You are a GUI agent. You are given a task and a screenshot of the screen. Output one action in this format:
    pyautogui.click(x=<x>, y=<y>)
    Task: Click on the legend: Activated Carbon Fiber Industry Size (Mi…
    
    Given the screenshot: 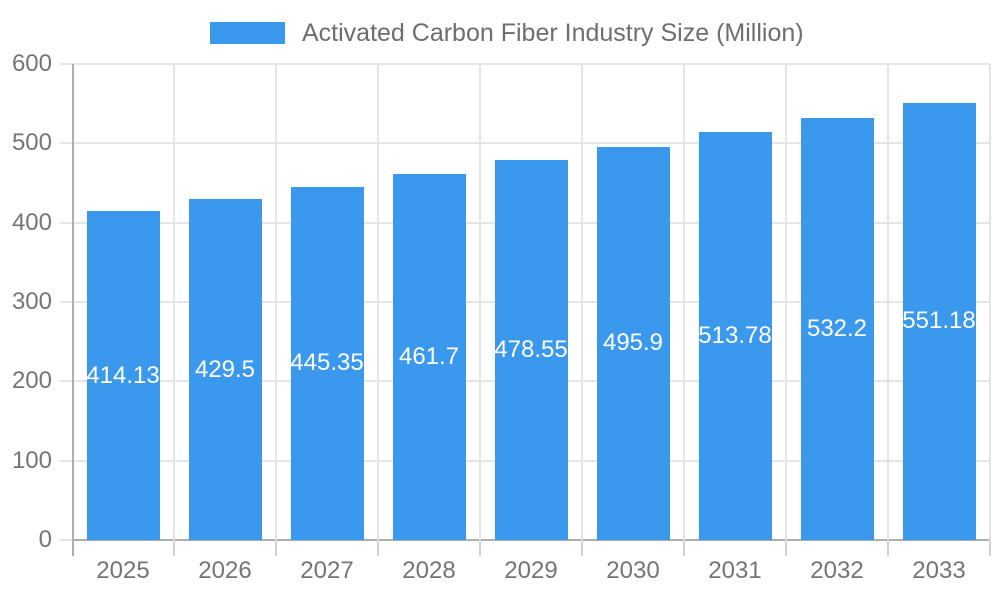 What is the action you would take?
    pyautogui.click(x=507, y=32)
    